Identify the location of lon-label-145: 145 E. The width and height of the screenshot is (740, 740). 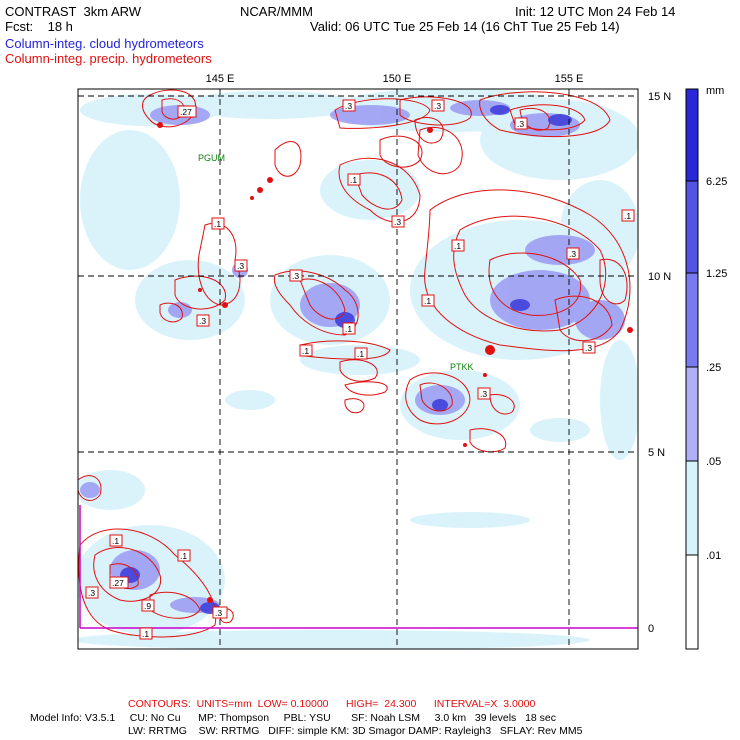
(220, 79).